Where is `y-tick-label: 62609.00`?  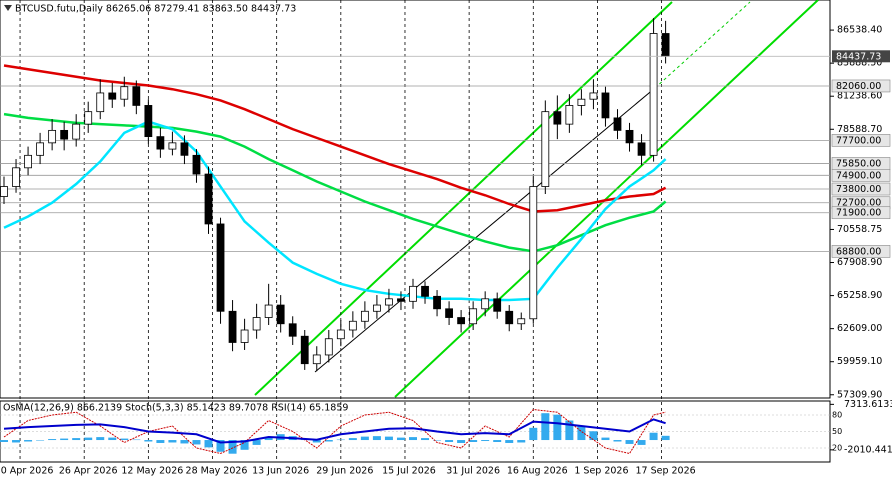 y-tick-label: 62609.00 is located at coordinates (859, 328).